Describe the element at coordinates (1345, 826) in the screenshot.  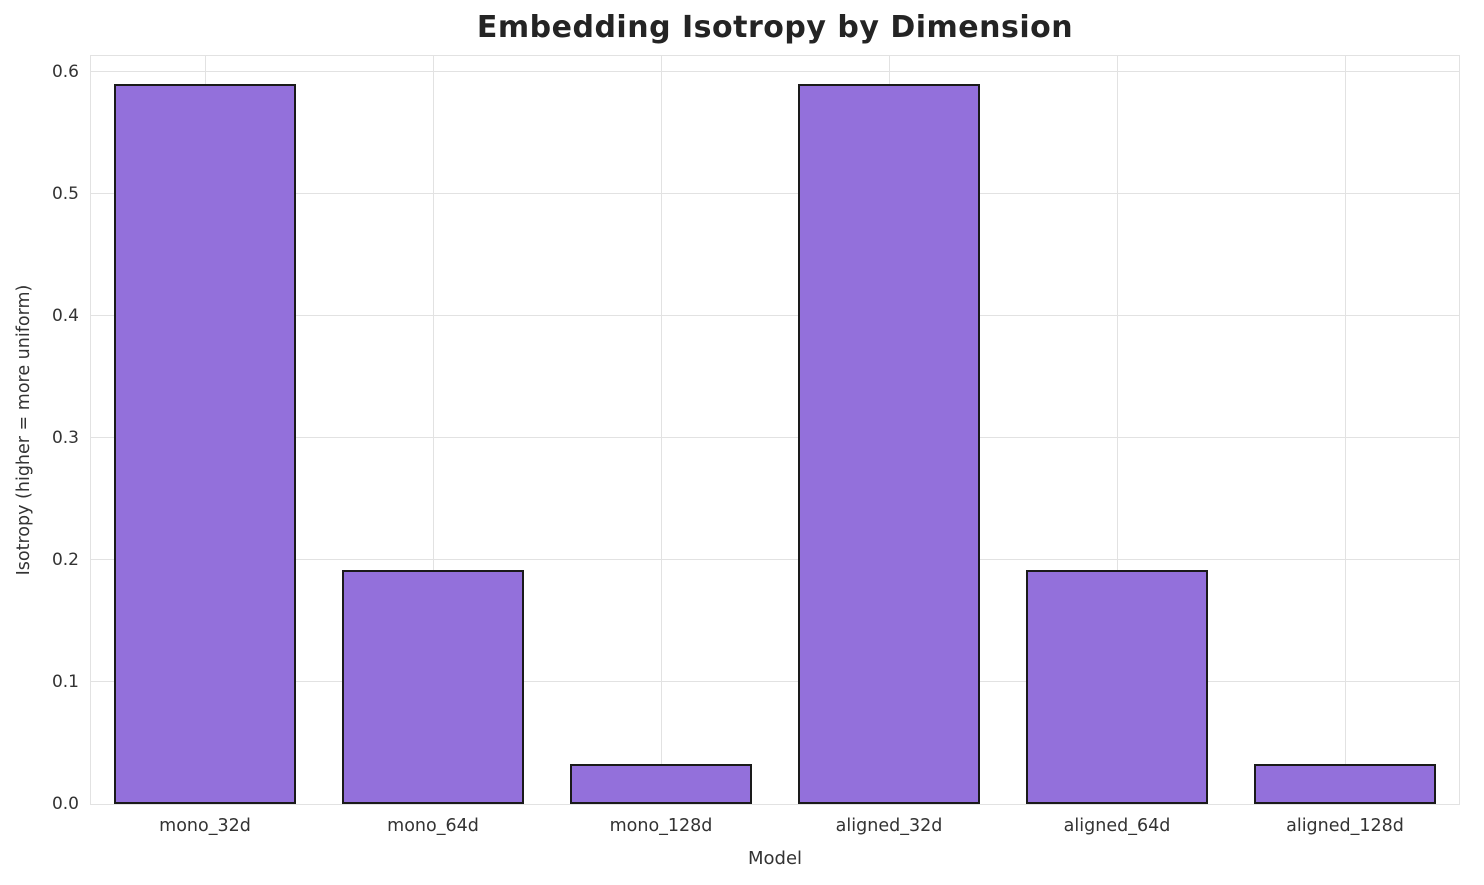
I see `x-tick-label: aligned_128d` at that location.